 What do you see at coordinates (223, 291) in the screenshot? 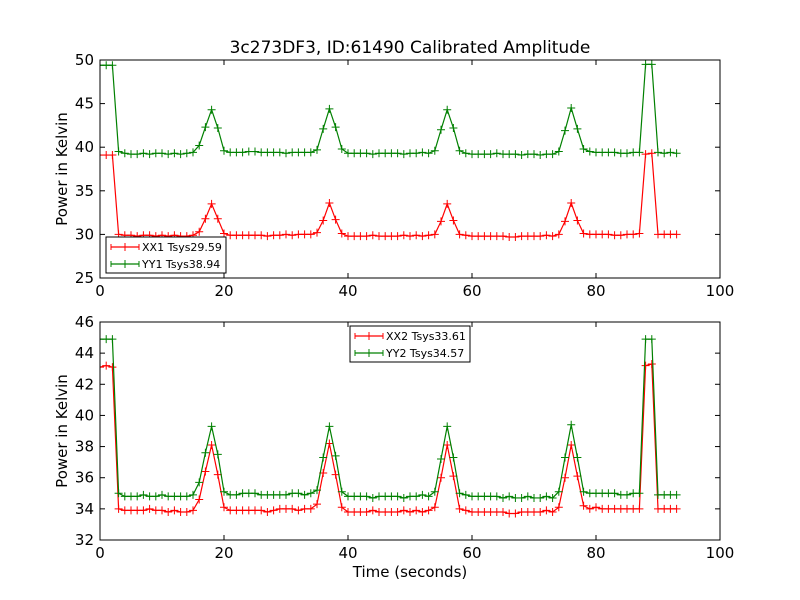
I see `x-tick-label: 20` at bounding box center [223, 291].